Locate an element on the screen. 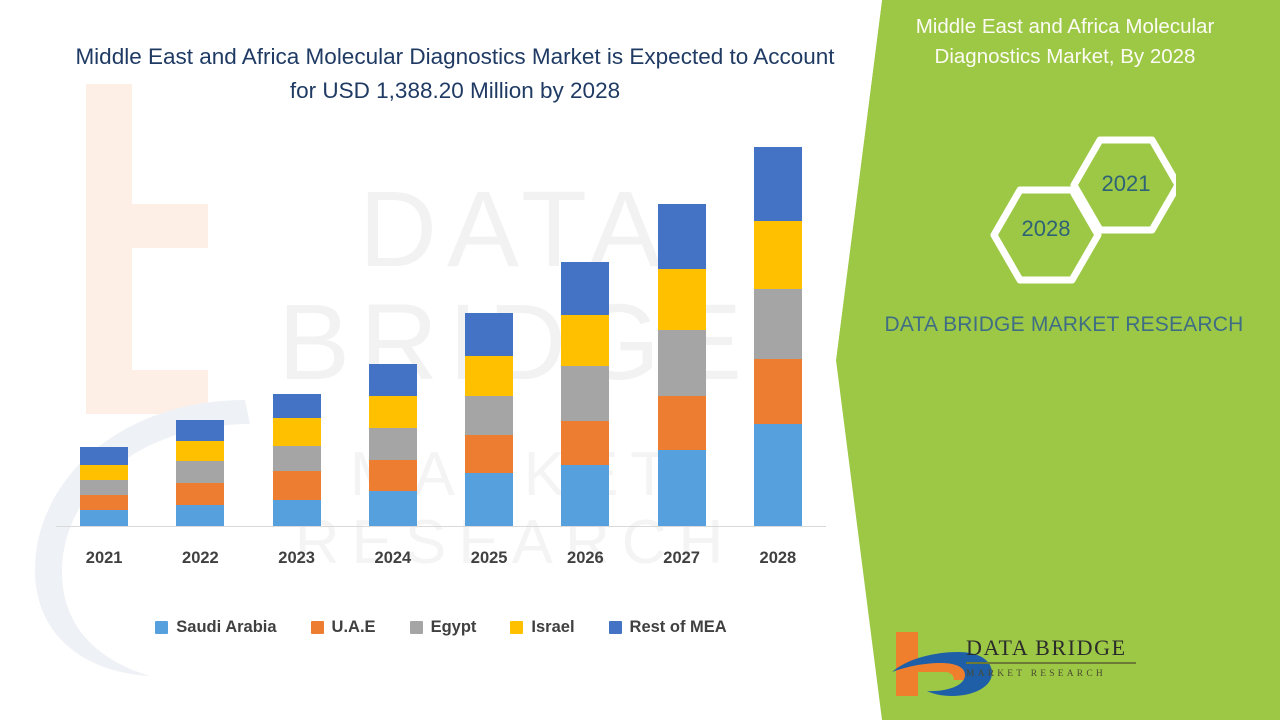 This screenshot has width=1280, height=720. bar-segment-2027-israel is located at coordinates (681, 300).